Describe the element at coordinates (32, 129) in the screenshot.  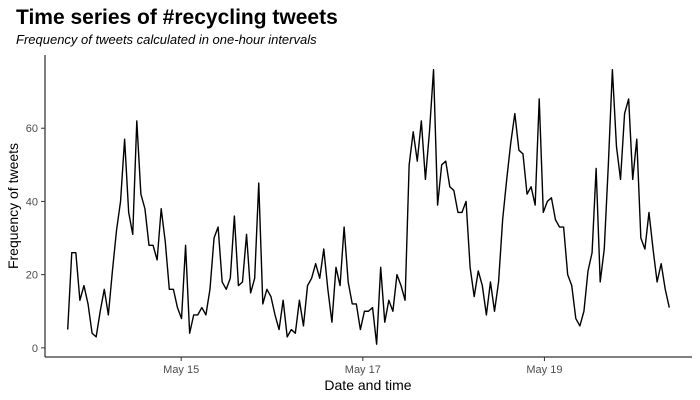
I see `y-tick-label: 60` at that location.